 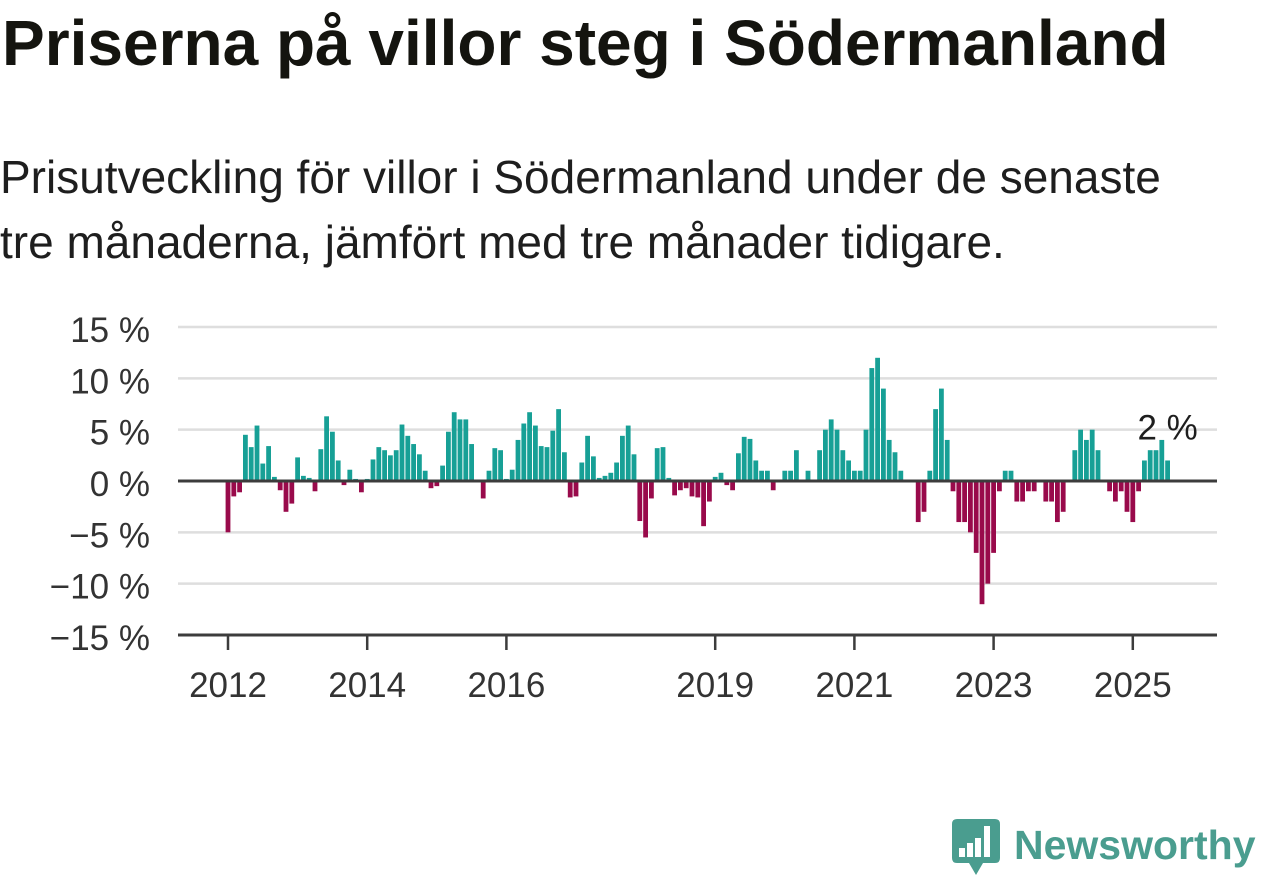 What do you see at coordinates (110, 330) in the screenshot?
I see `y-tick-label: 15 %` at bounding box center [110, 330].